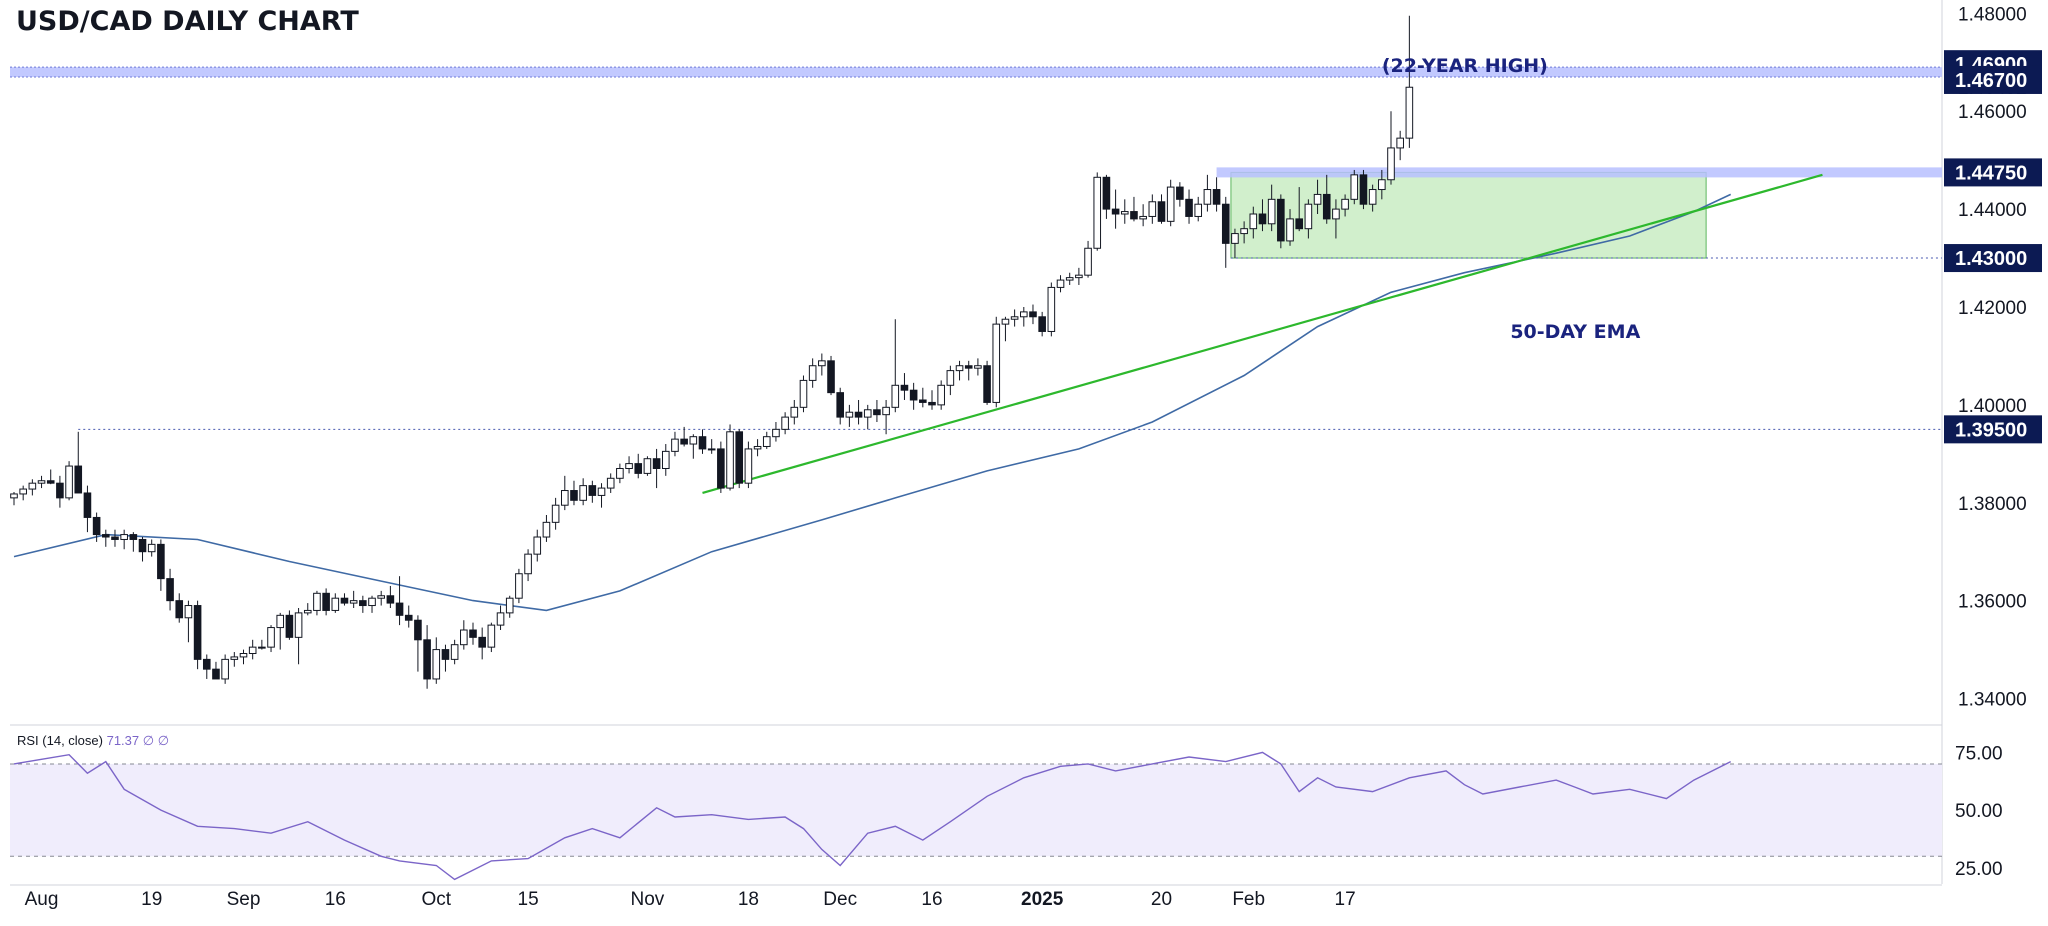 The width and height of the screenshot is (2048, 926). I want to click on time-tick-label: Nov, so click(648, 899).